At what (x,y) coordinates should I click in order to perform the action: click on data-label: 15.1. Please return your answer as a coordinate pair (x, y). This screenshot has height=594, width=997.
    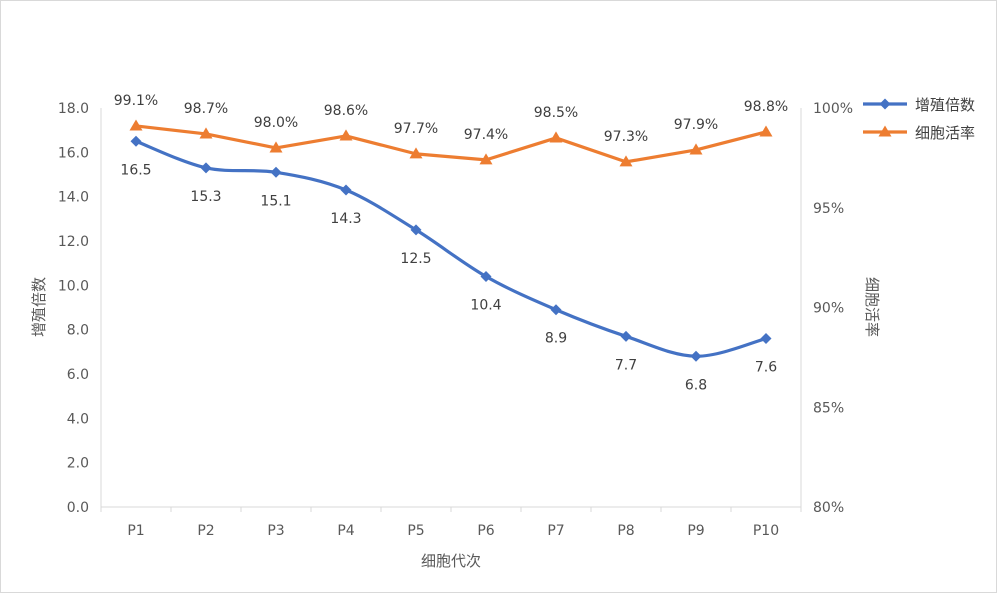
    Looking at the image, I should click on (275, 201).